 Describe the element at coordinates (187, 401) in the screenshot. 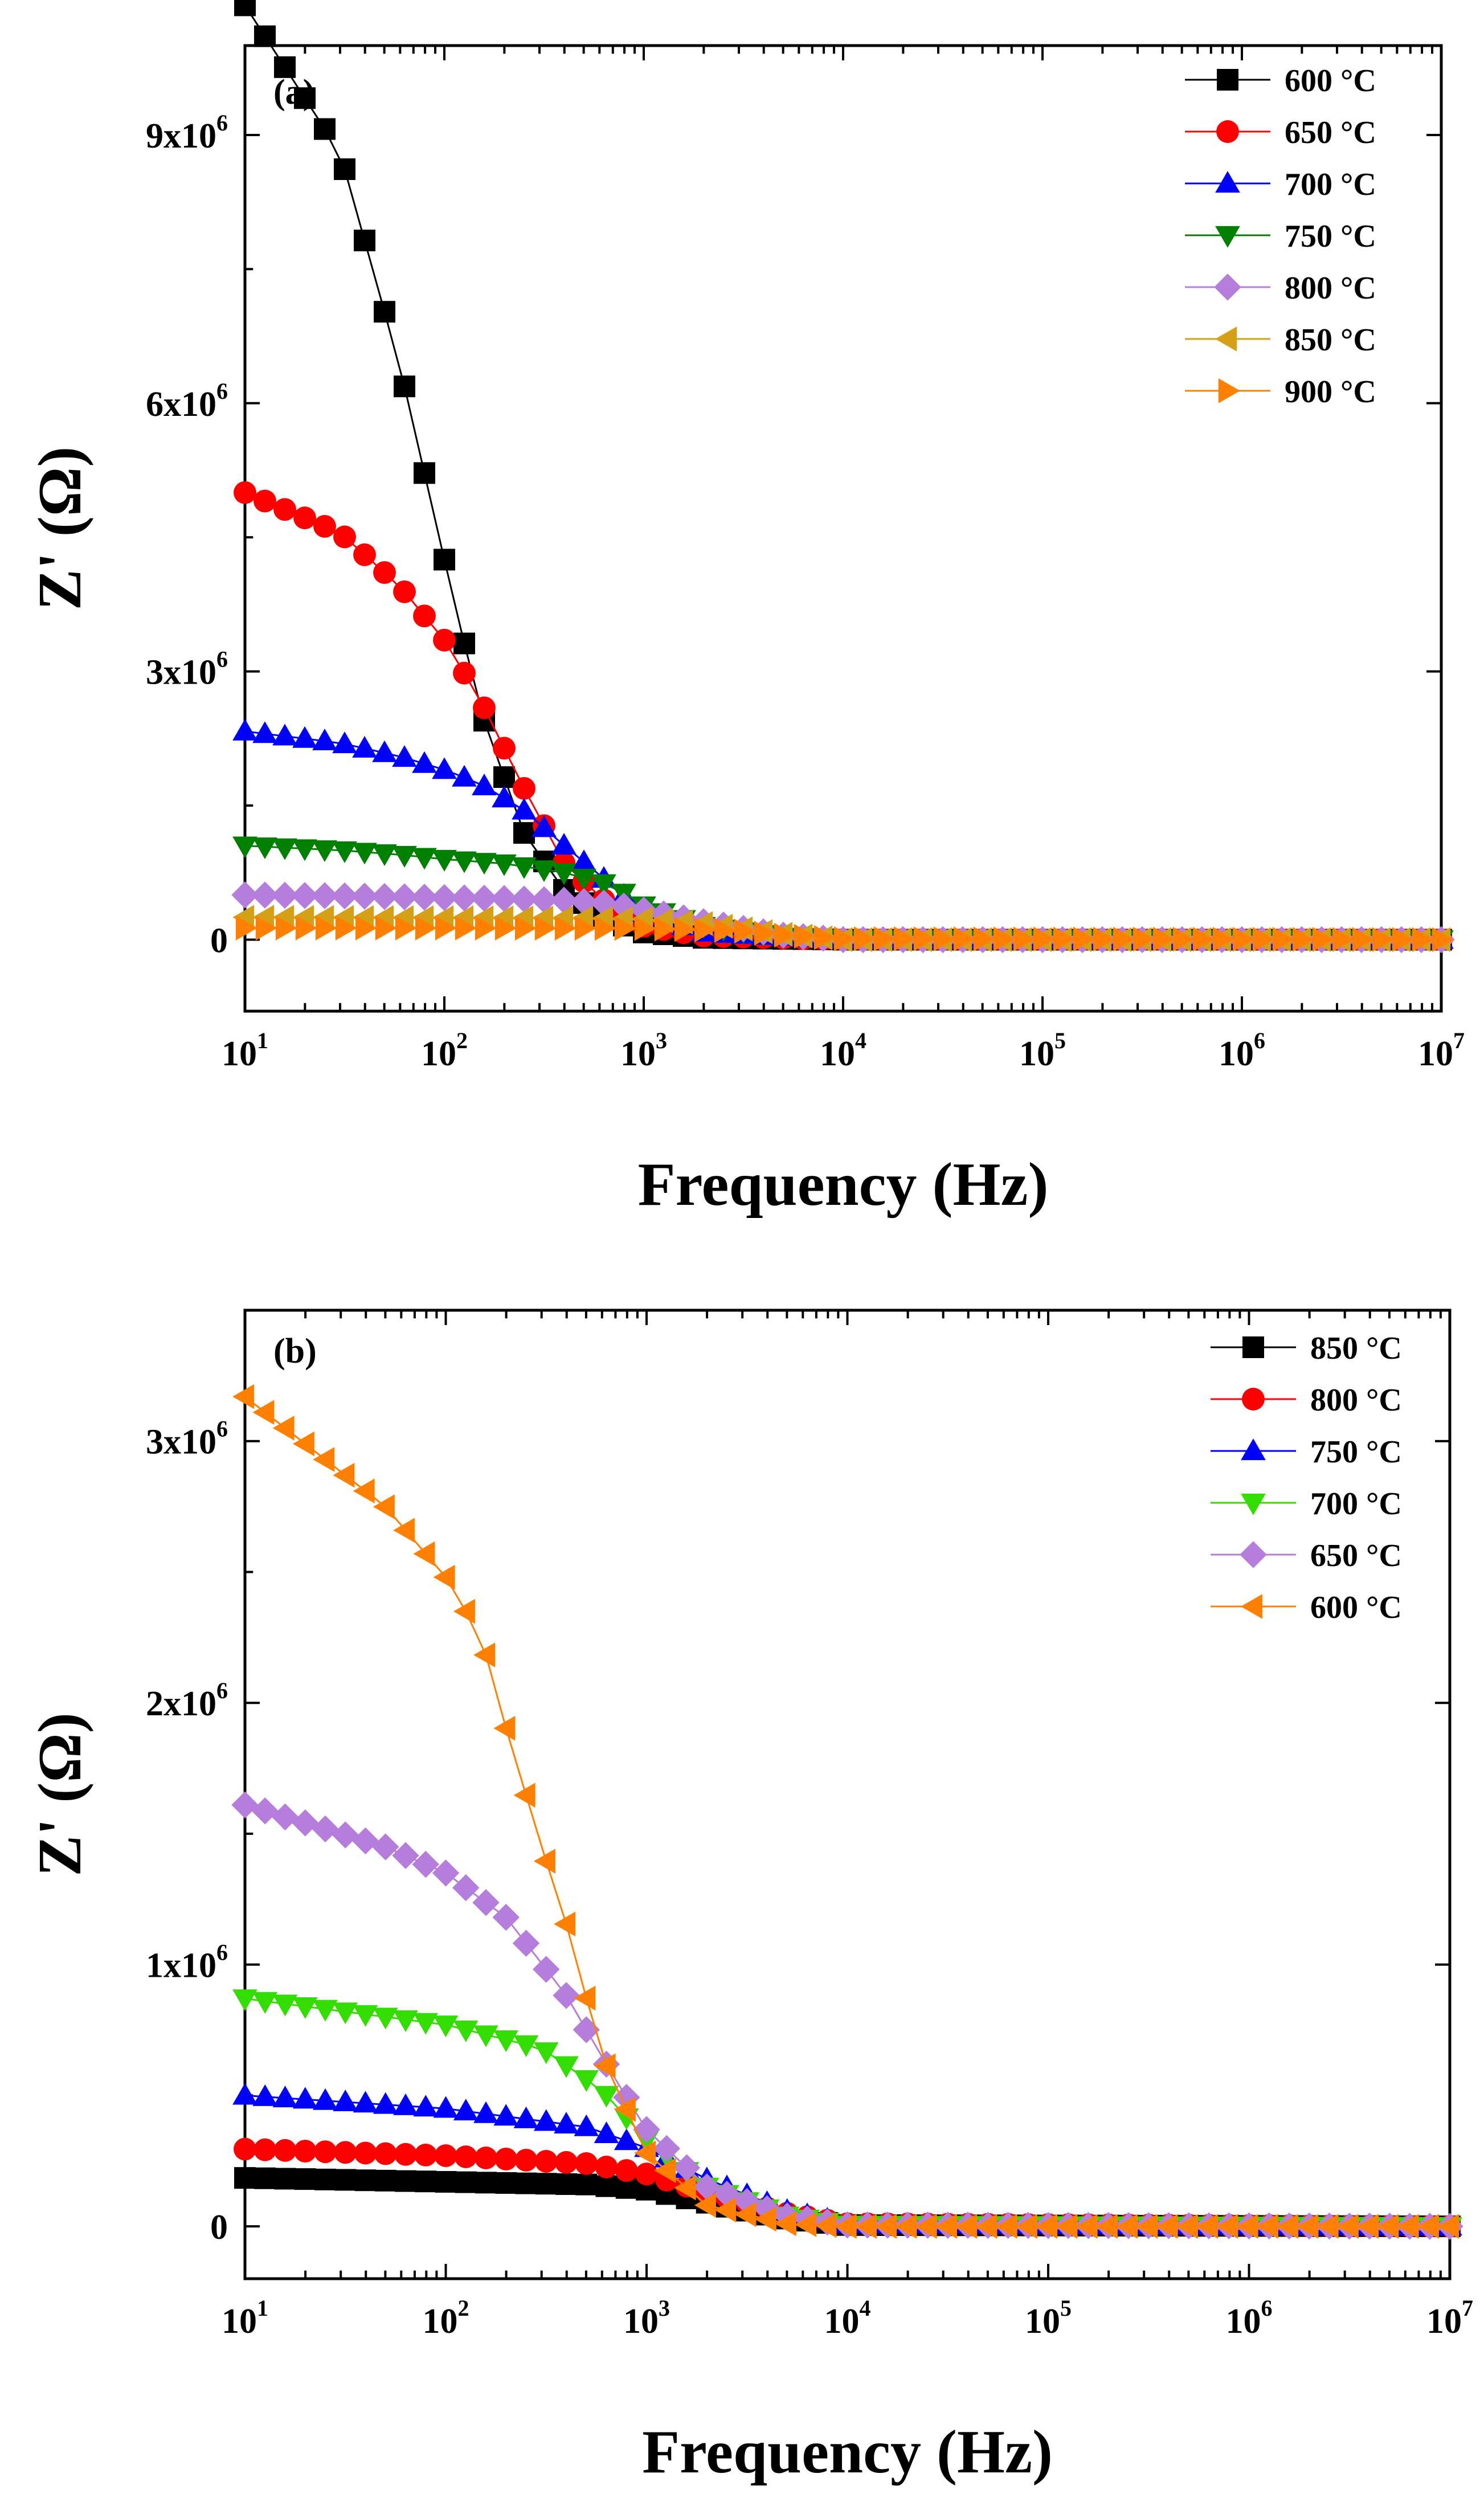

I see `y-tick-label: 6x10⁶` at that location.